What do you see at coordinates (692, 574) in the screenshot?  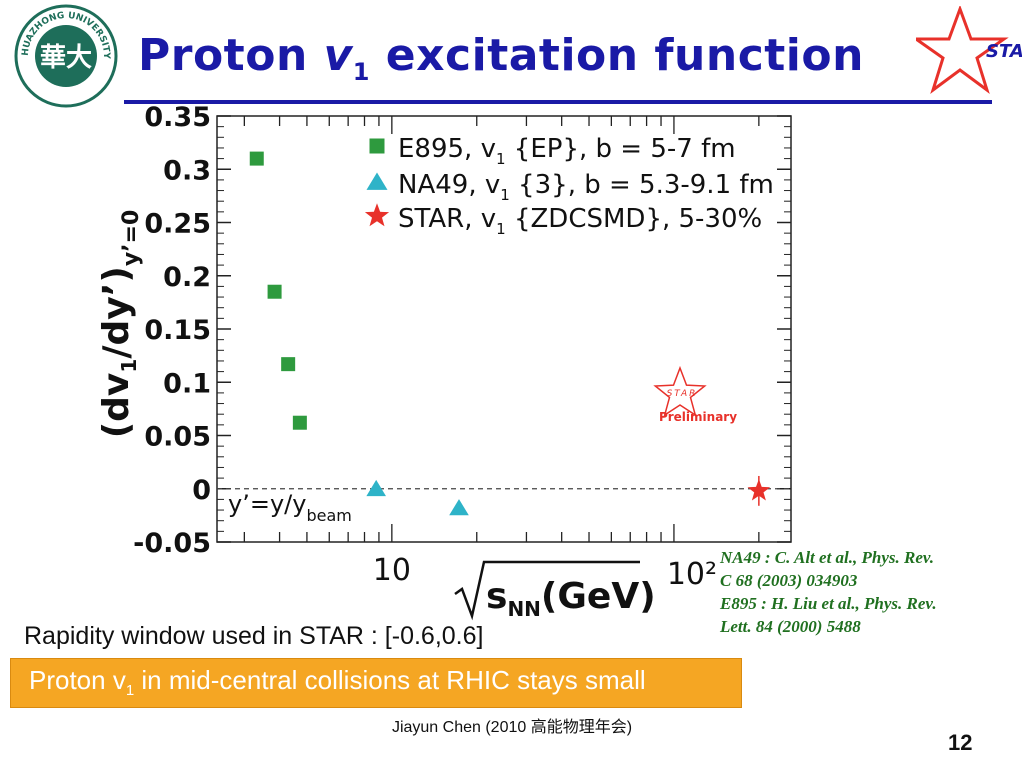 I see `x-tick-label: 10²` at bounding box center [692, 574].